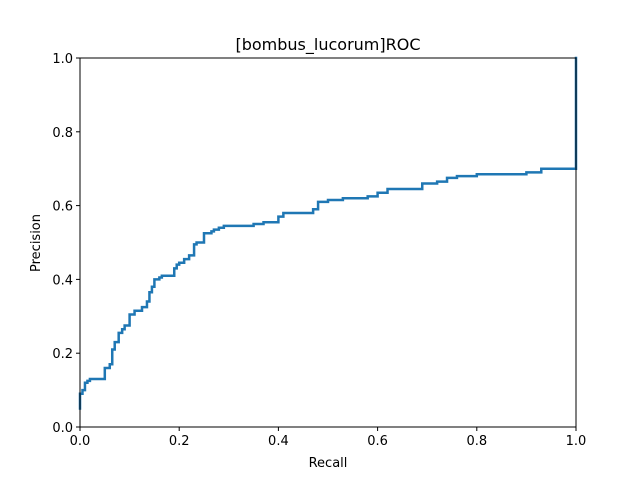 This screenshot has height=480, width=640. Describe the element at coordinates (476, 441) in the screenshot. I see `x-tick-label: 0.8` at that location.